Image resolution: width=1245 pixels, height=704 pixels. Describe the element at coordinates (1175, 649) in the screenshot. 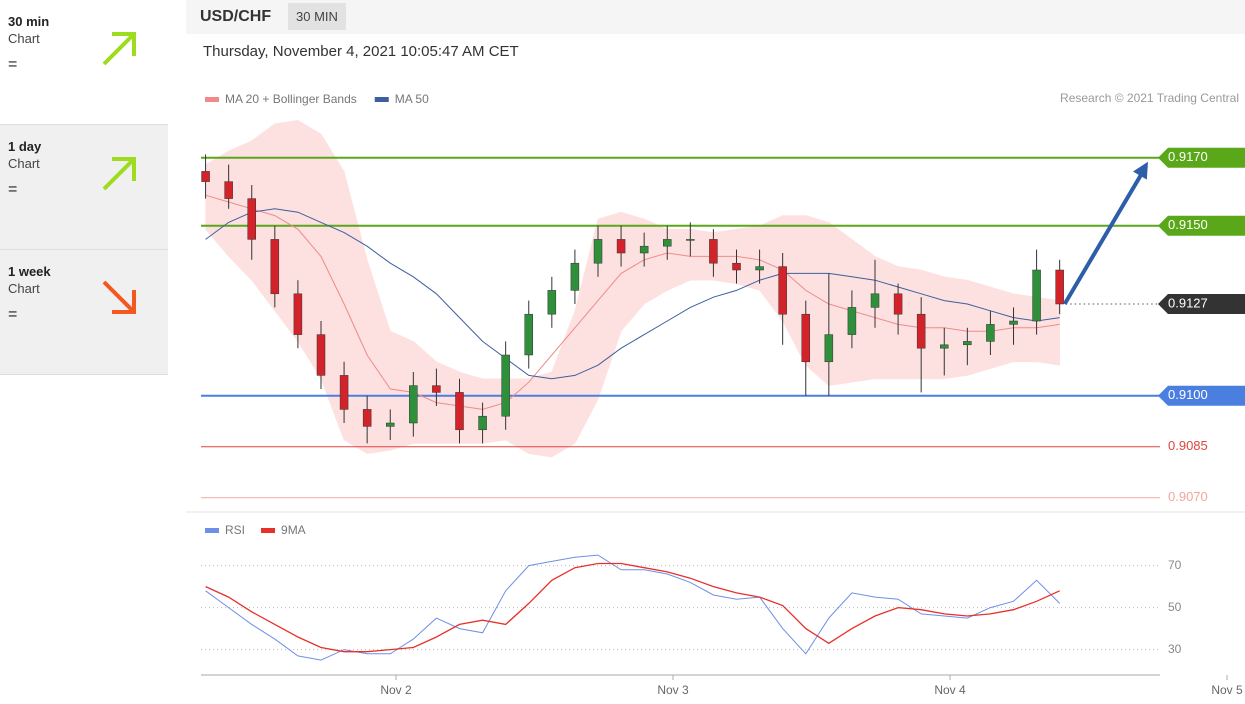

I see `y-tick-label: 30` at that location.